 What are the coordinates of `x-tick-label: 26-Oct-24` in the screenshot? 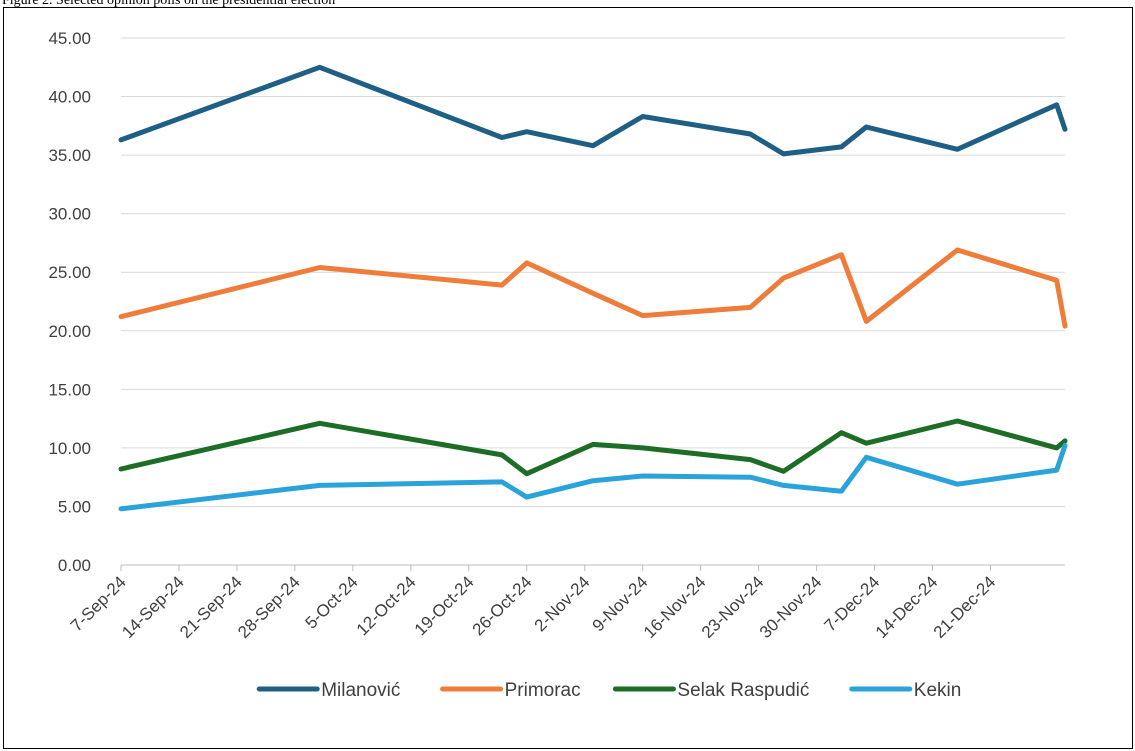 It's located at (502, 605).